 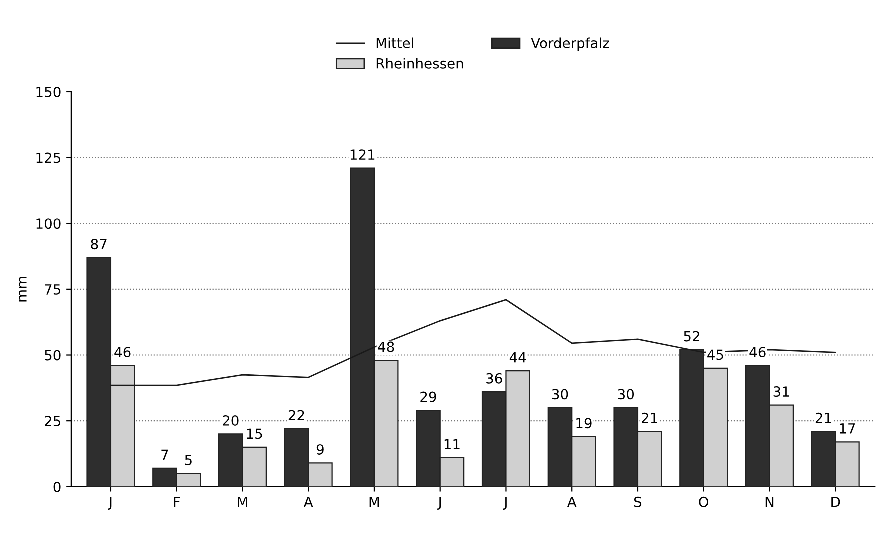 I want to click on data-label: 22, so click(x=296, y=415).